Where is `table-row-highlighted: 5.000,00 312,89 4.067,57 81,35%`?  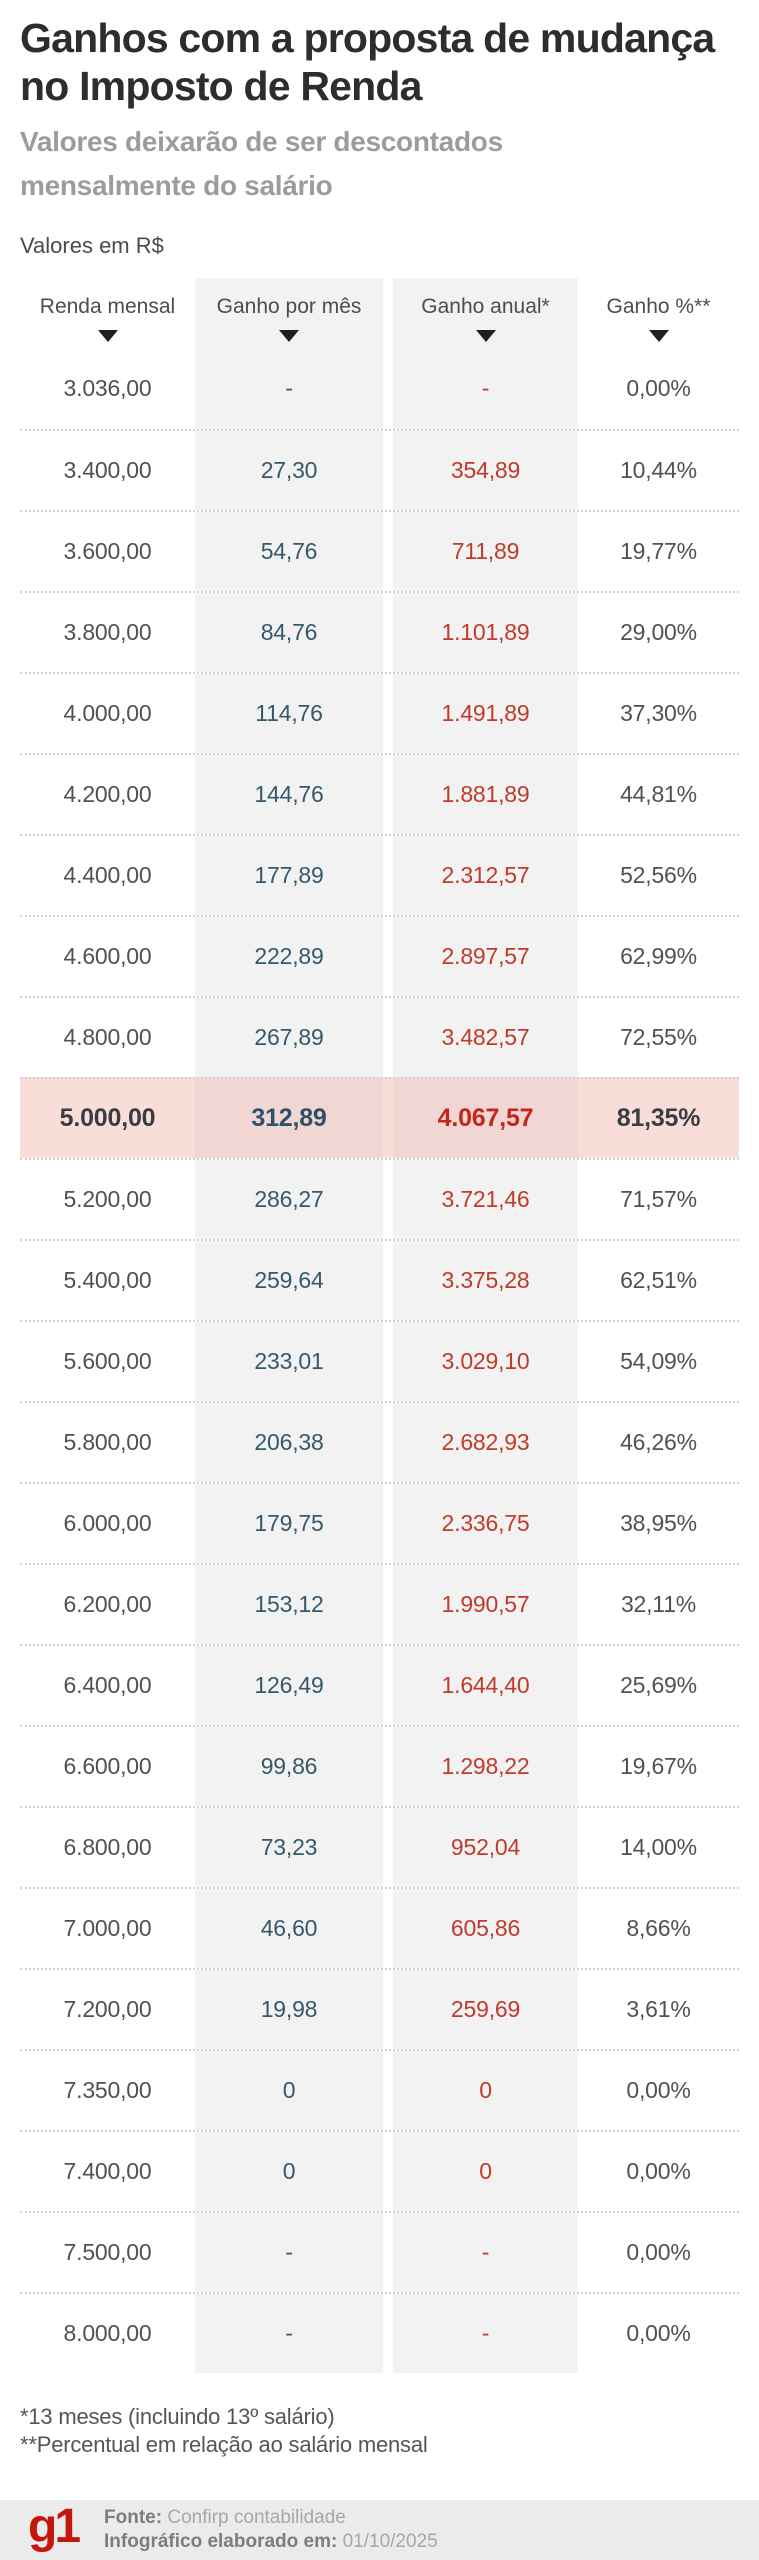 table-row-highlighted: 5.000,00 312,89 4.067,57 81,35% is located at coordinates (379, 1117).